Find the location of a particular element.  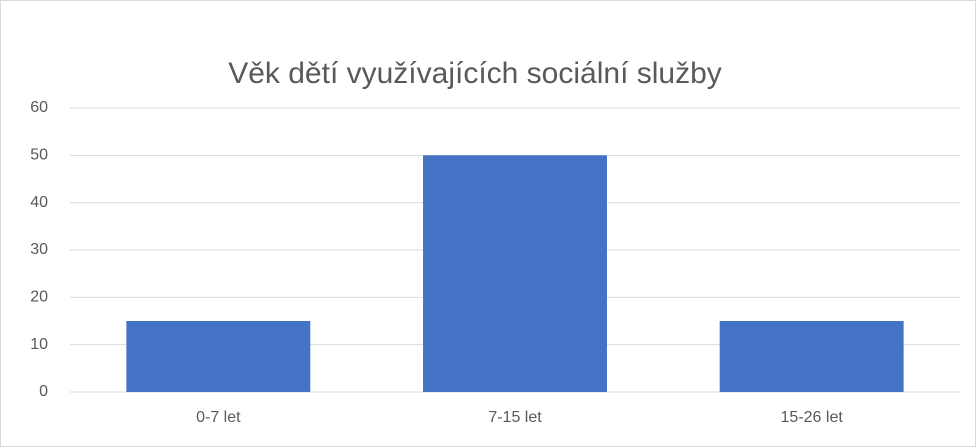

y-tick-label: 50 is located at coordinates (39, 155).